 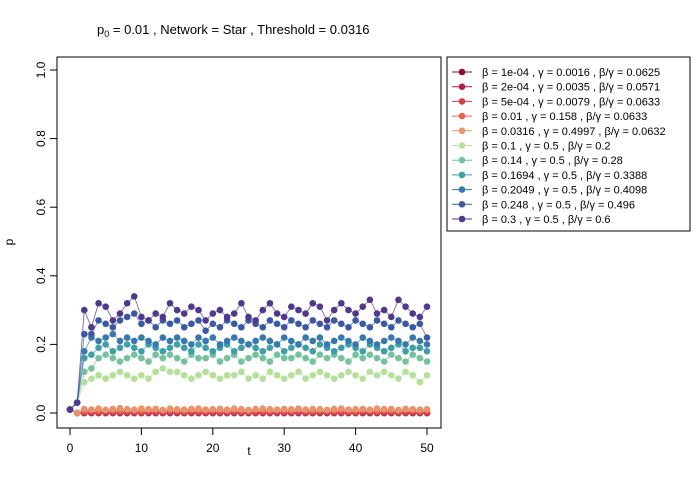 What do you see at coordinates (142, 448) in the screenshot?
I see `x-tick-label: 10` at bounding box center [142, 448].